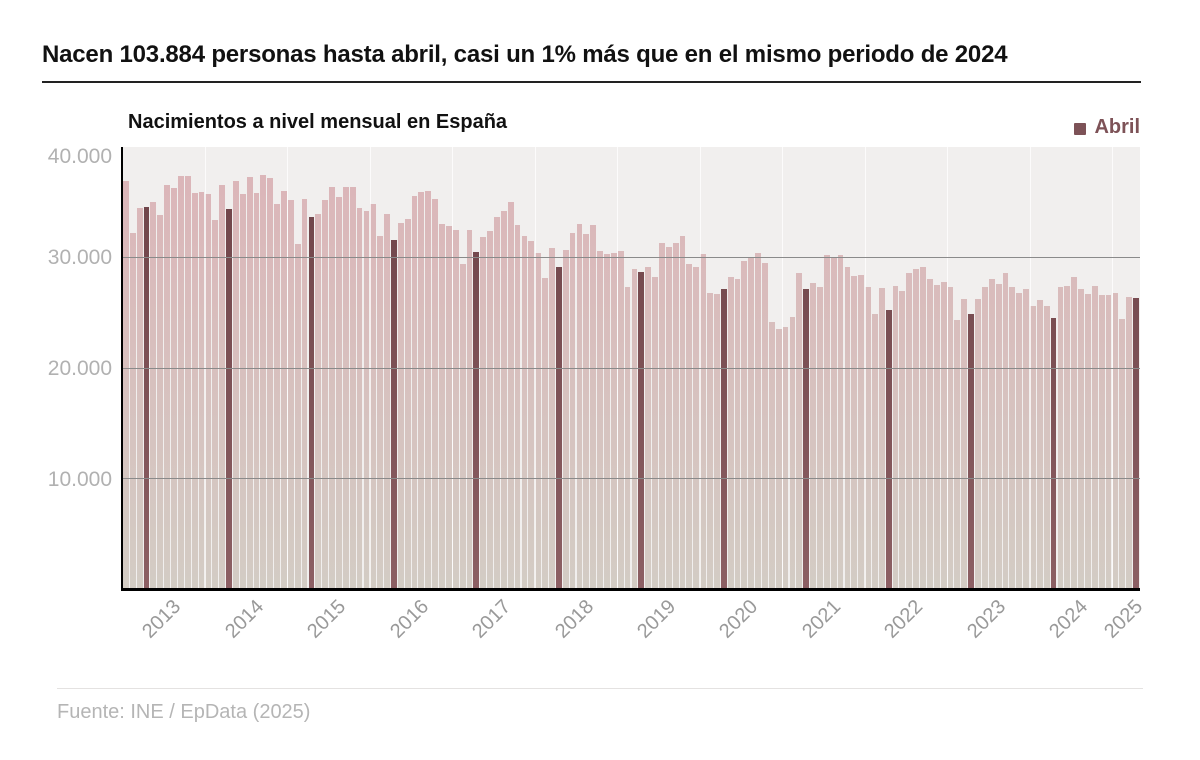 The image size is (1200, 760). What do you see at coordinates (739, 619) in the screenshot?
I see `x-tick-label-2020: 2020` at bounding box center [739, 619].